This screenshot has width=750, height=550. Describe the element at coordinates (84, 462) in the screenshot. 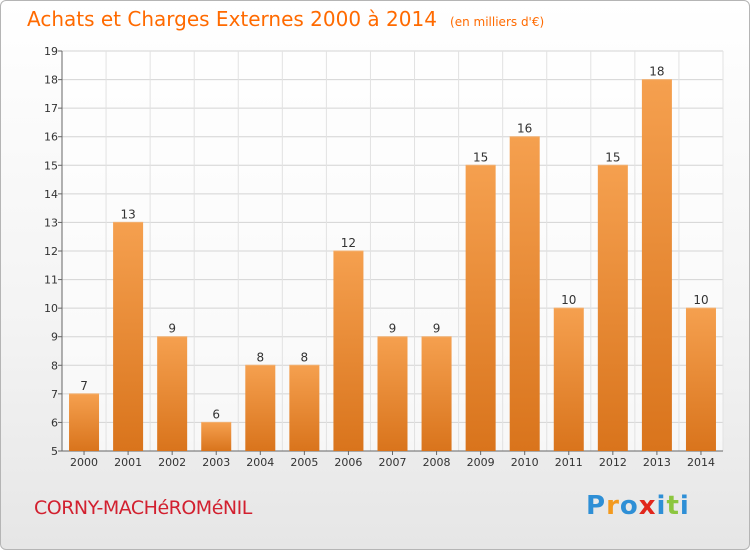

I see `x-tick-label: 2000` at that location.